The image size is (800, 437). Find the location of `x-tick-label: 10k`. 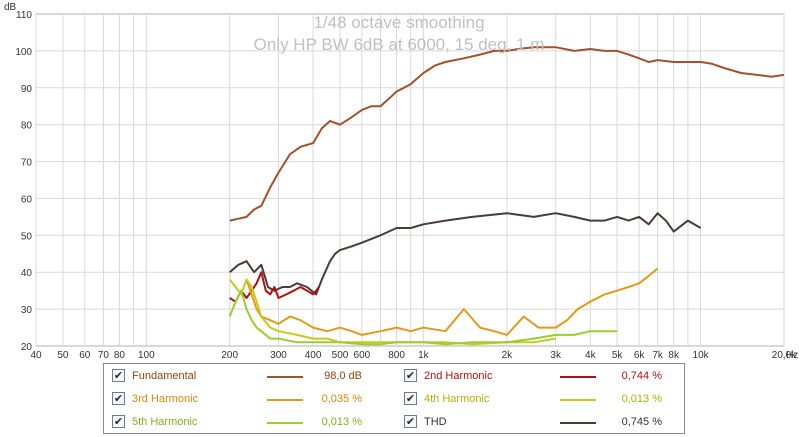

x-tick-label: 10k is located at coordinates (701, 355).